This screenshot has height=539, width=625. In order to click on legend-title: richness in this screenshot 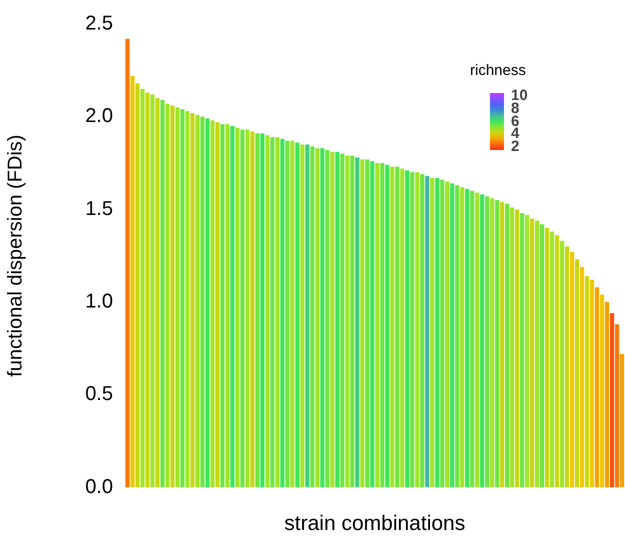, I will do `click(498, 70)`.